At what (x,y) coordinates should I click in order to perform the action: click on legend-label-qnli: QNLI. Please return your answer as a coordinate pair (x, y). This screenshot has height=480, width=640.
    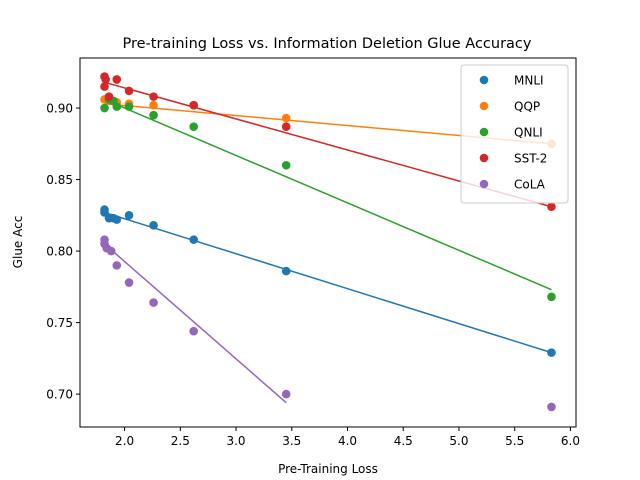
    Looking at the image, I should click on (528, 133).